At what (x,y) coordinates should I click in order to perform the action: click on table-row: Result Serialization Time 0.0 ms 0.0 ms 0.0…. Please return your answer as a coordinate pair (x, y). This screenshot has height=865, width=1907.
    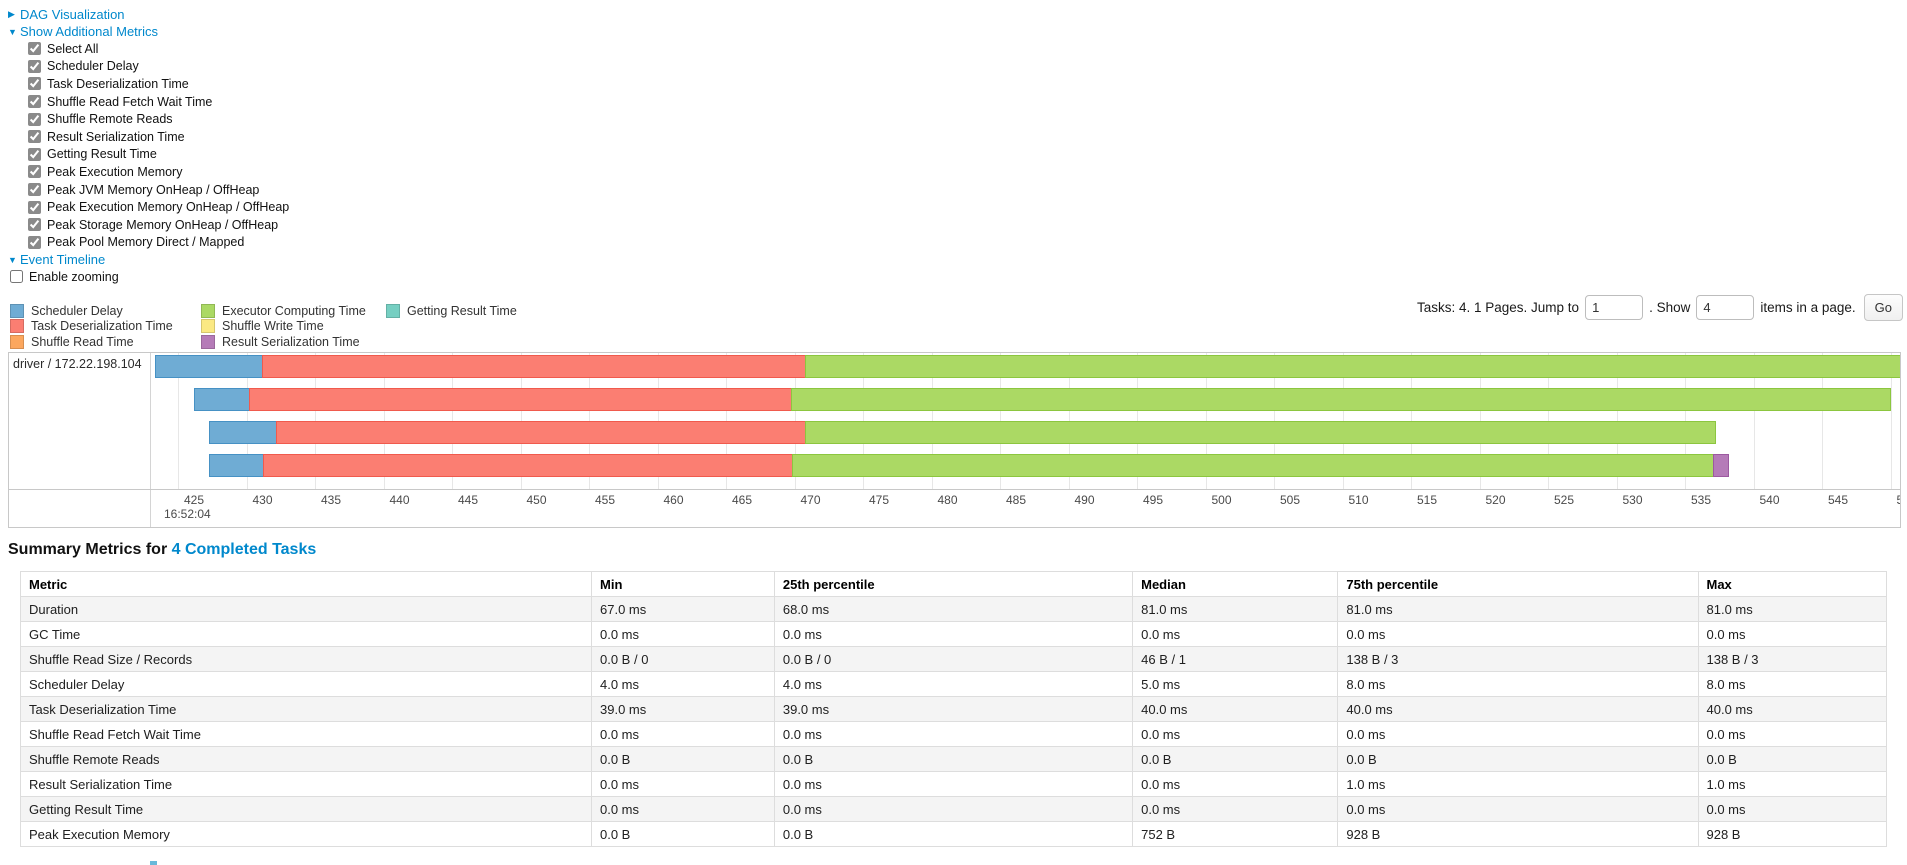
    Looking at the image, I should click on (953, 784).